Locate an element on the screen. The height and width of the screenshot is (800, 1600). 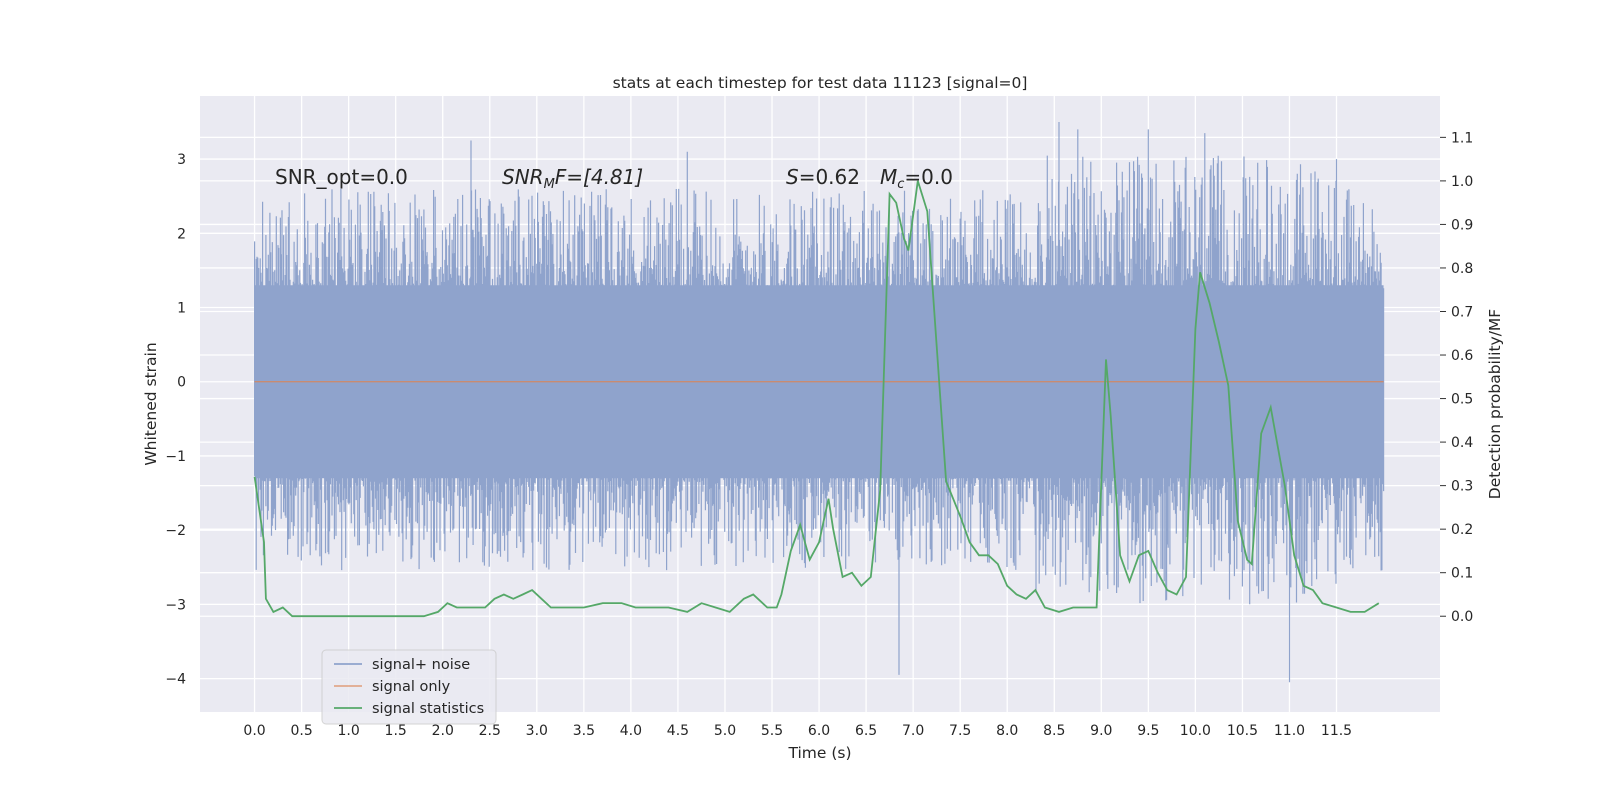
y-tick-label: −2 is located at coordinates (175, 531).